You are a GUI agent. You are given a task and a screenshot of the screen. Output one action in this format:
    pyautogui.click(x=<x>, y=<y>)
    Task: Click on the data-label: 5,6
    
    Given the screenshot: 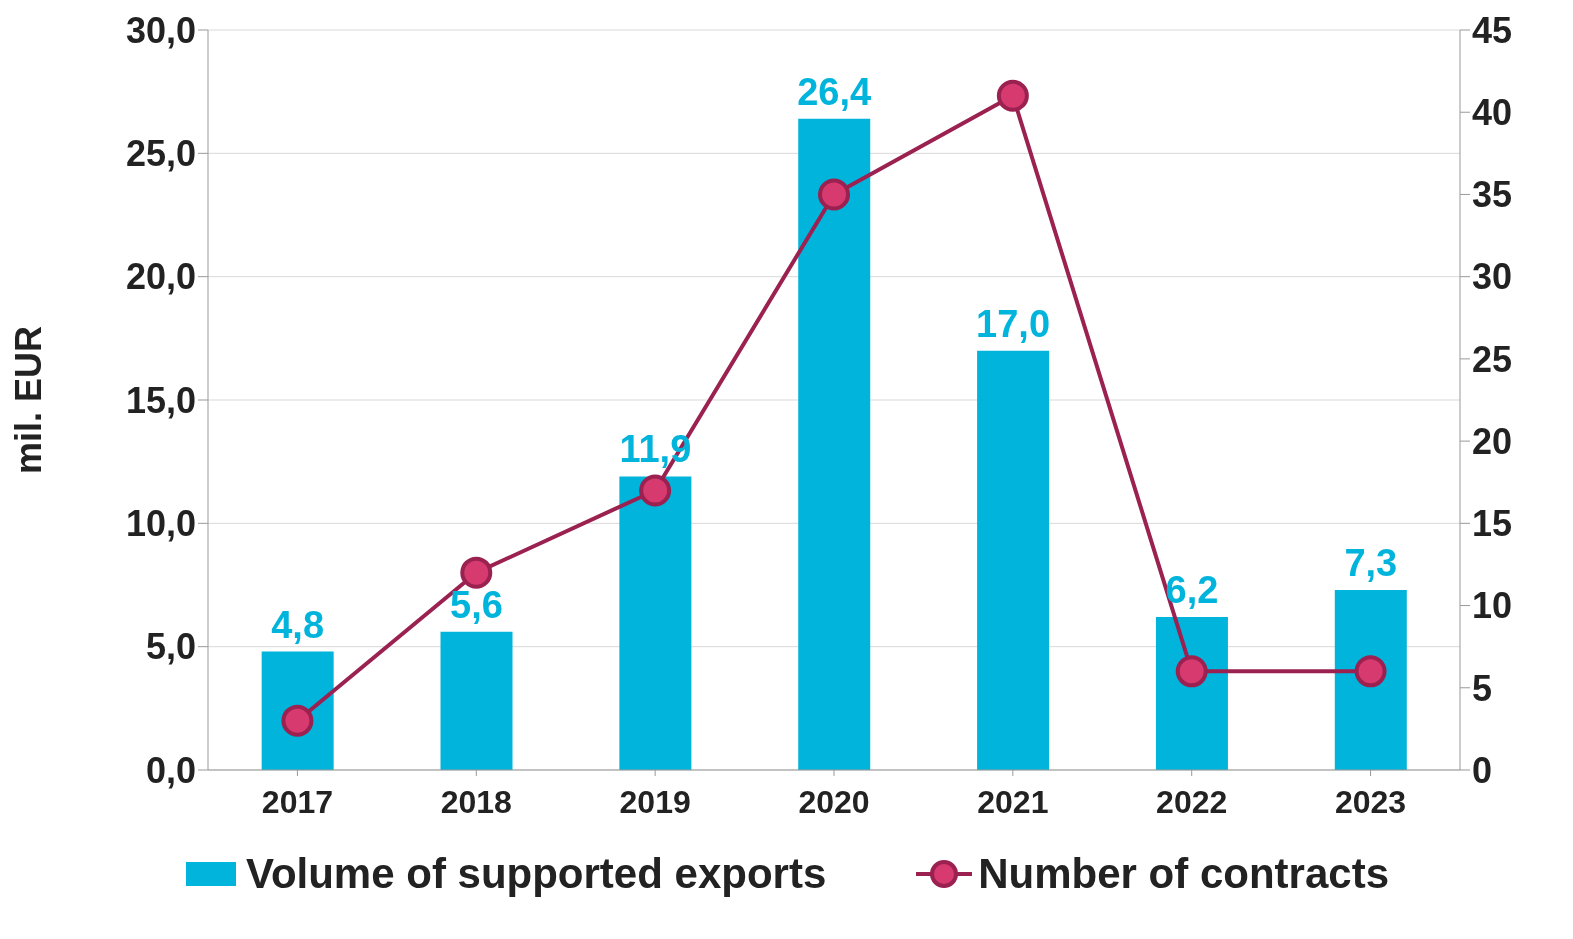 What is the action you would take?
    pyautogui.click(x=476, y=604)
    